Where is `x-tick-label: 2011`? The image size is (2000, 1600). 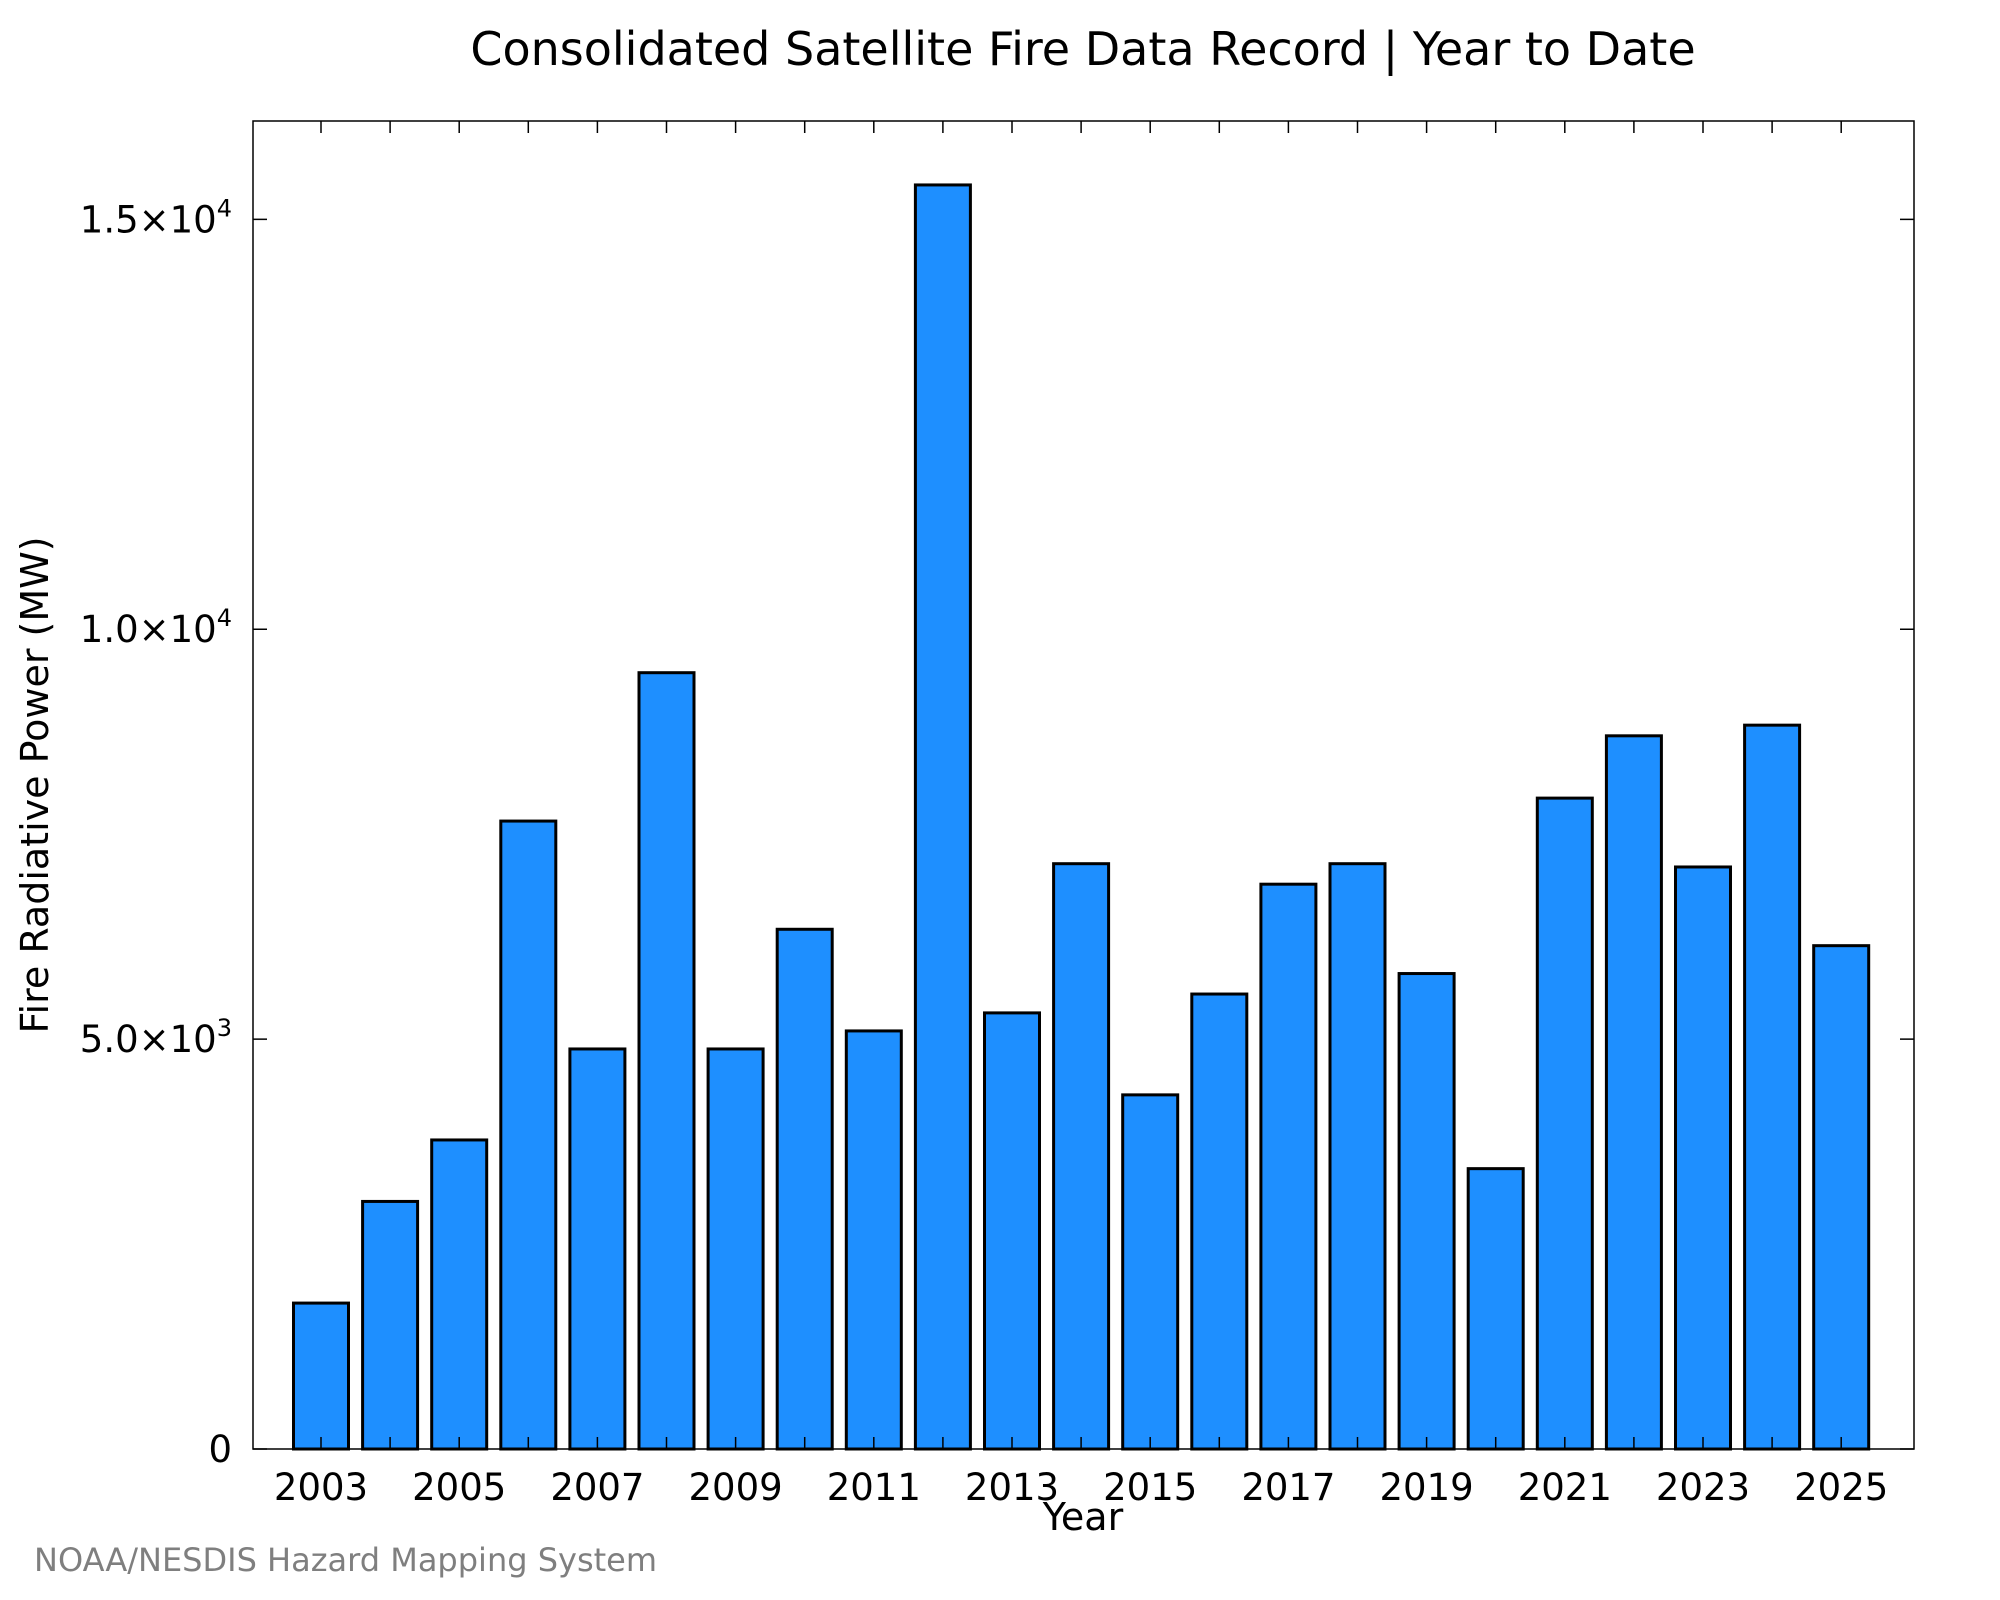
x-tick-label: 2011 is located at coordinates (874, 1487).